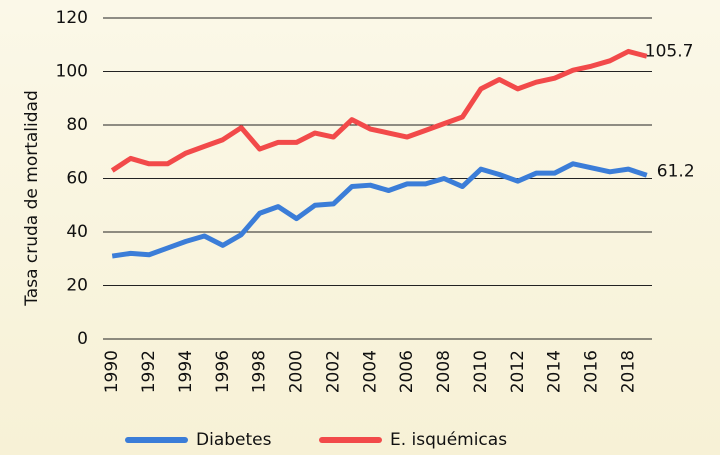  I want to click on end-value-label: 105.7, so click(669, 51).